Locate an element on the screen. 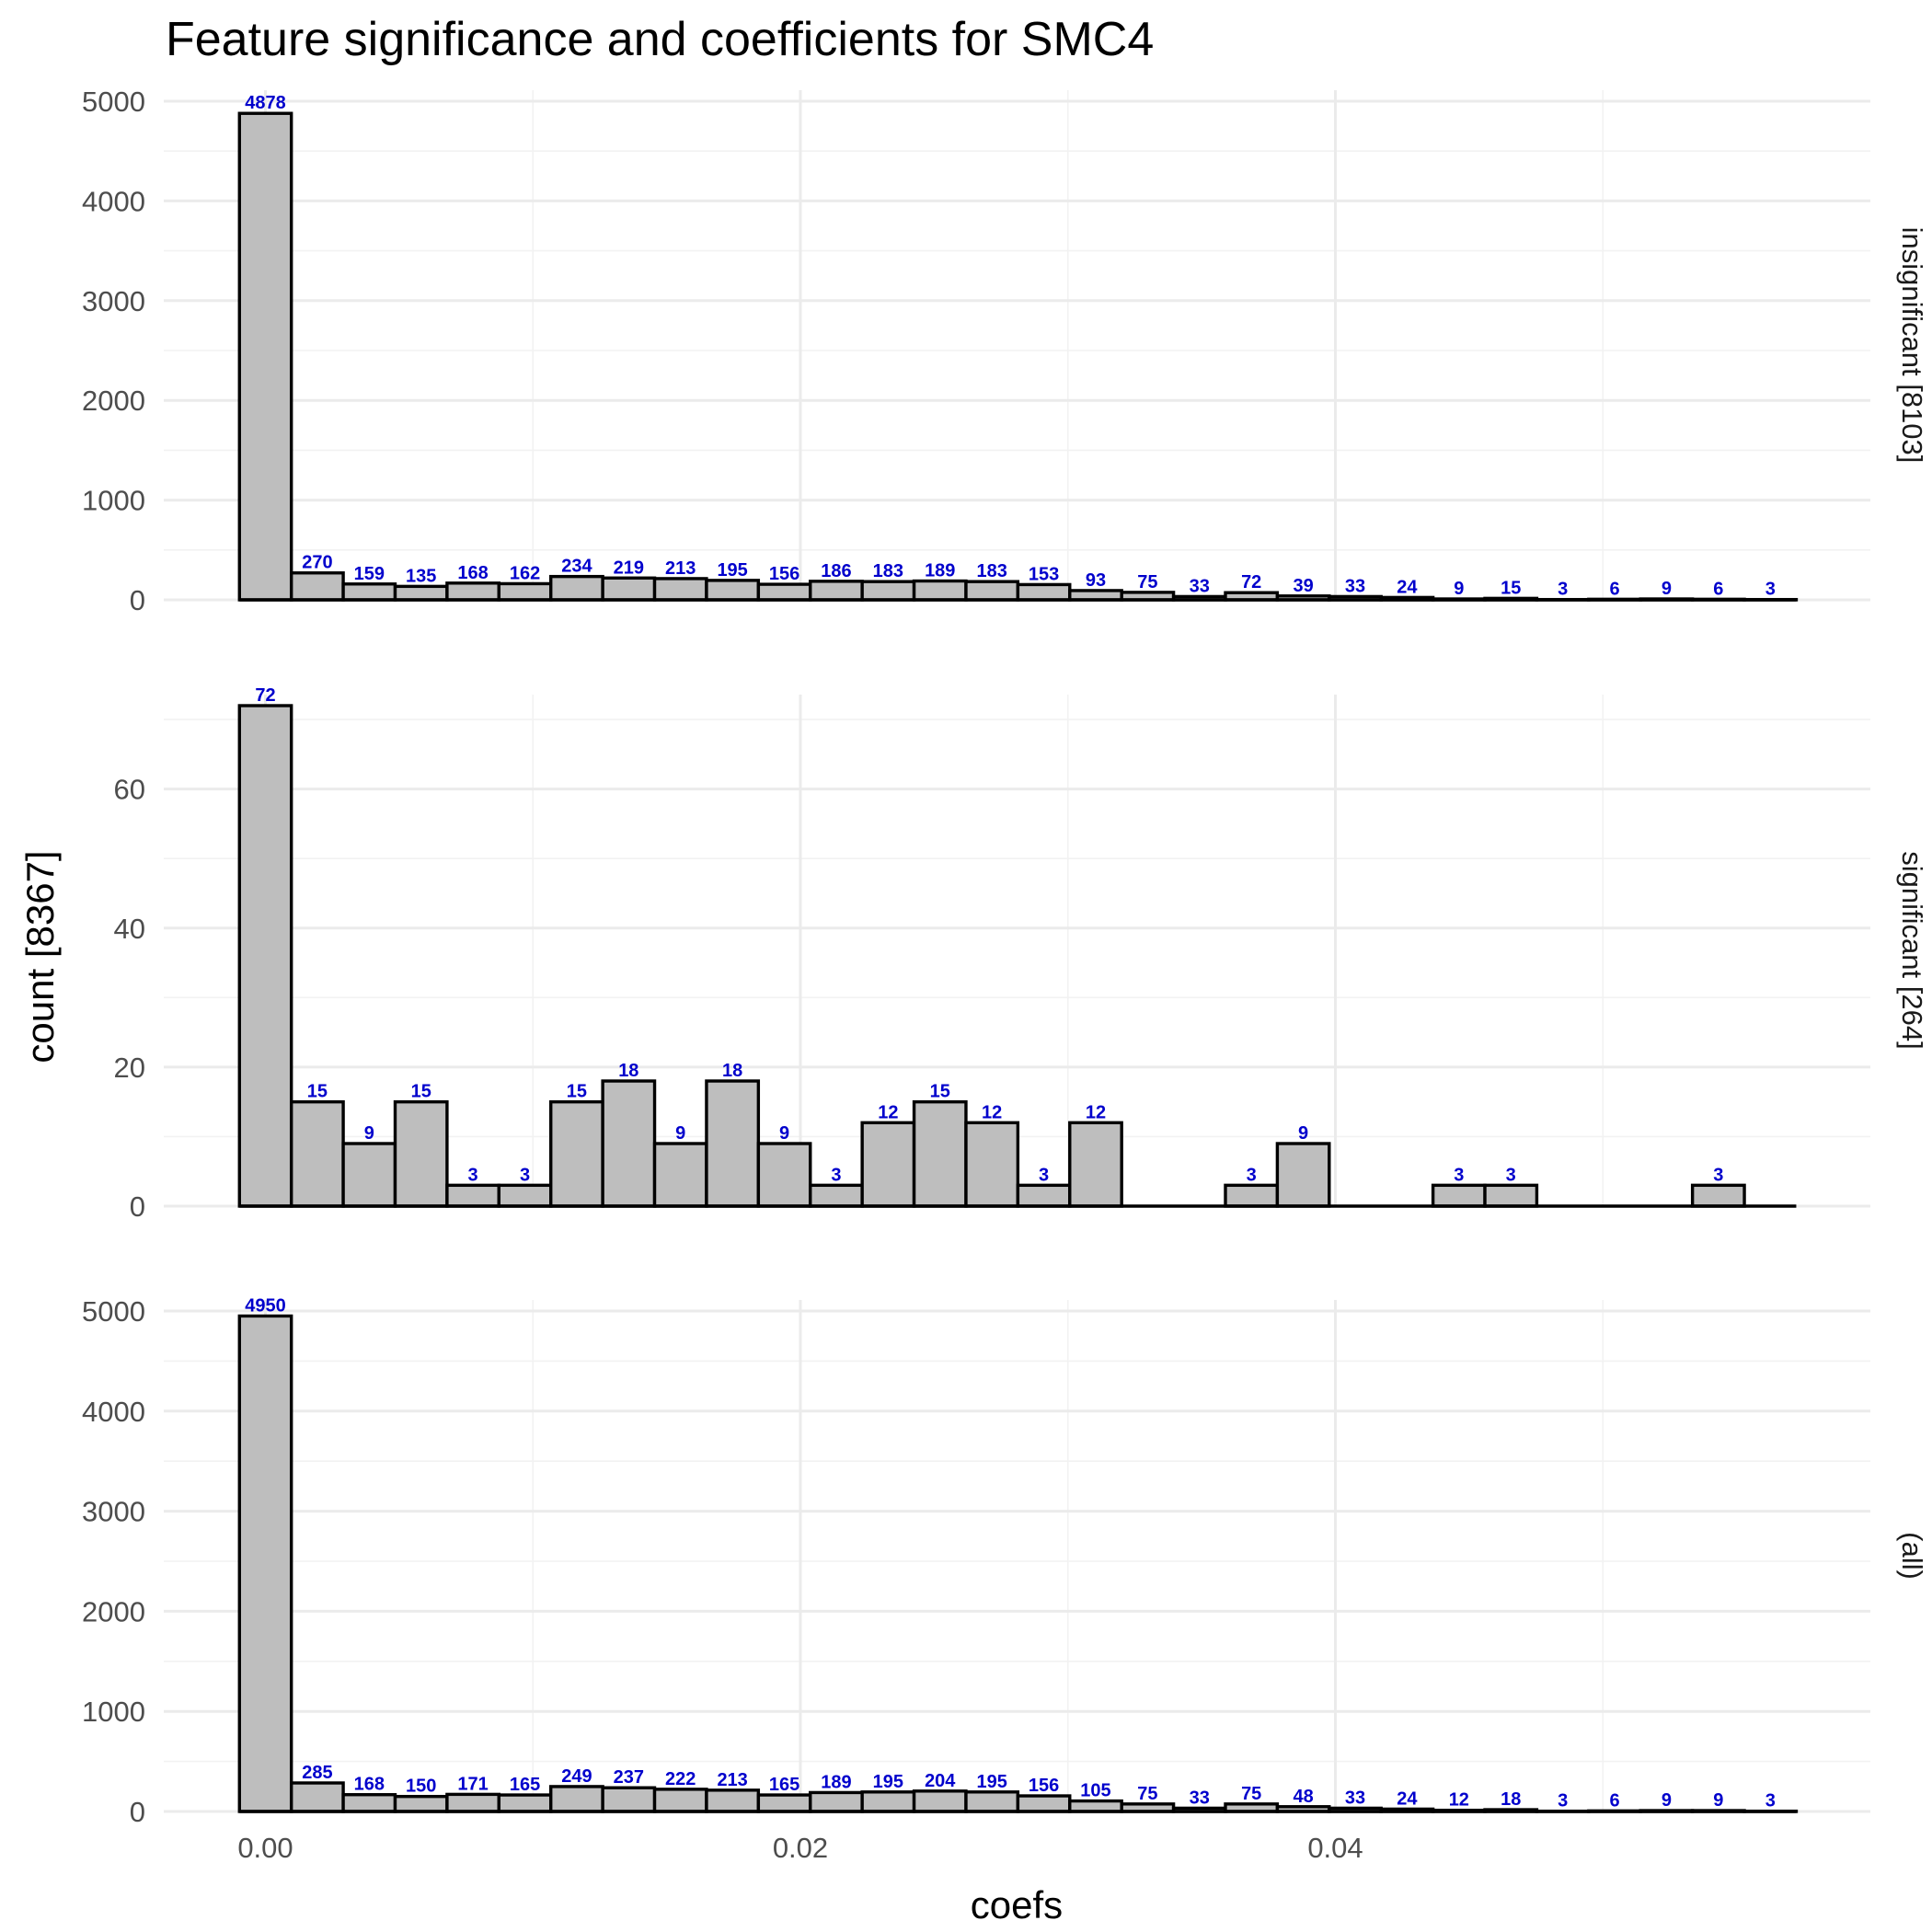  bar-value-label: 93 is located at coordinates (1096, 580).